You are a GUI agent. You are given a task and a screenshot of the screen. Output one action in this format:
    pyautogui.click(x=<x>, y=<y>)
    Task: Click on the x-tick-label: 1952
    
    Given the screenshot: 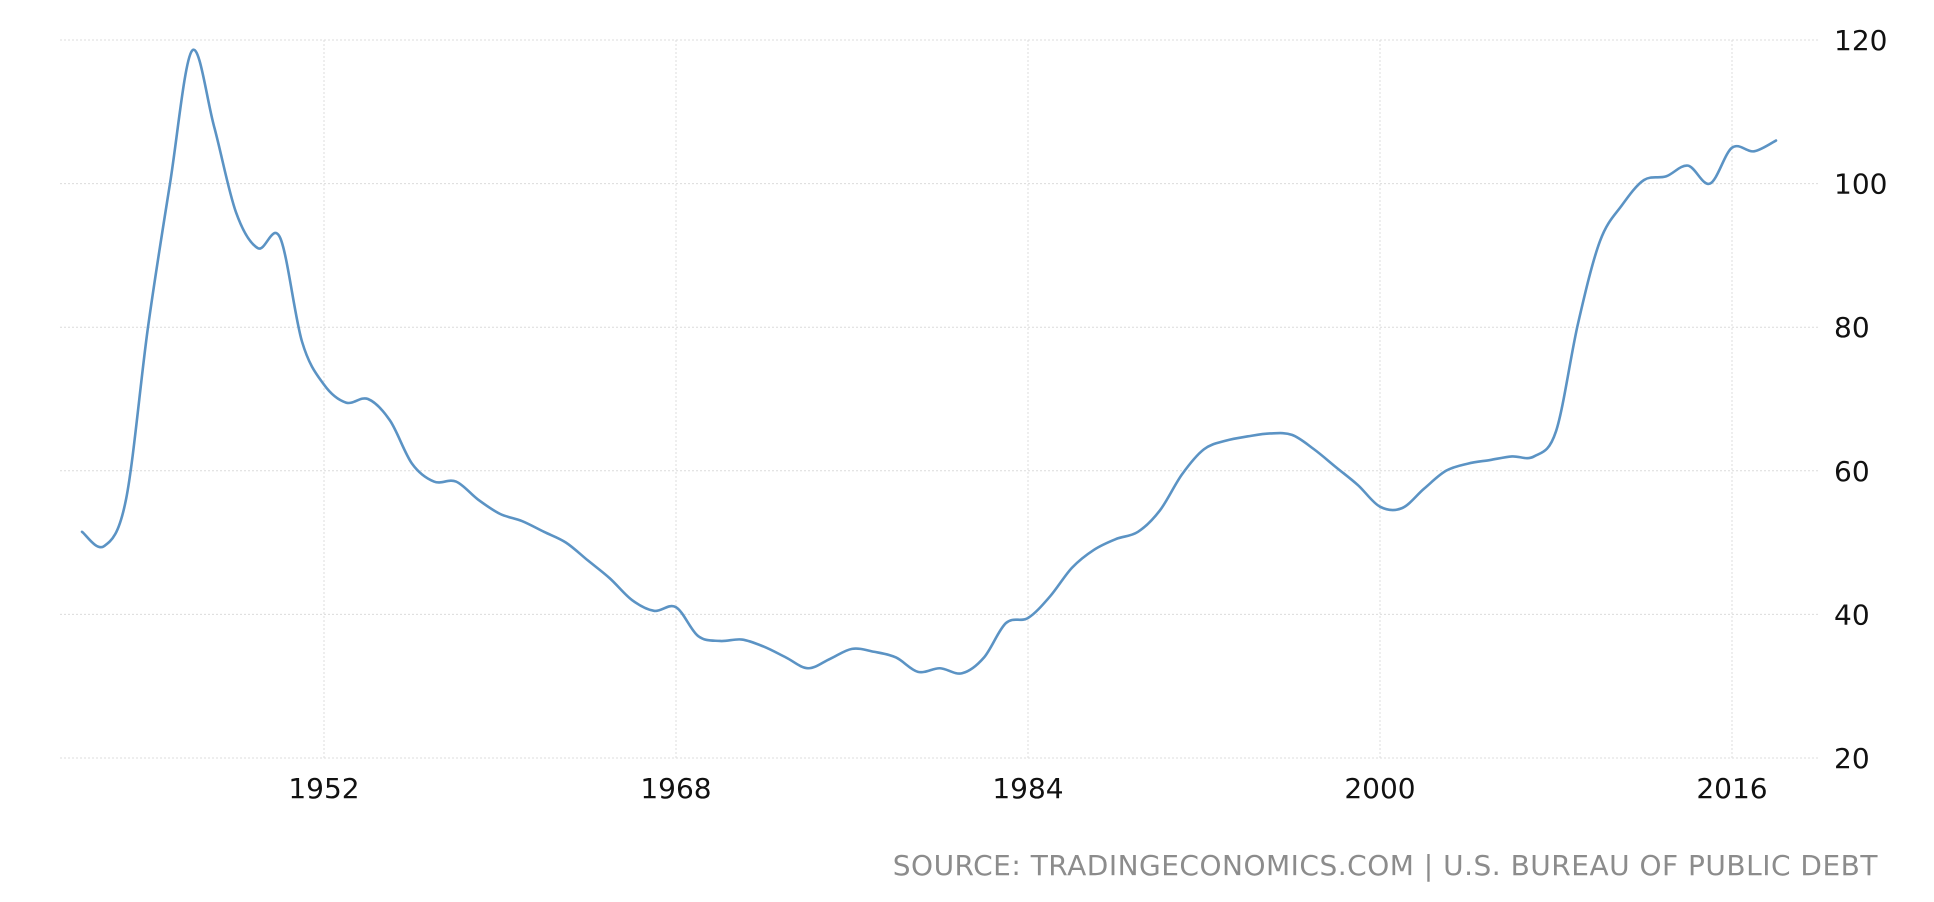 What is the action you would take?
    pyautogui.click(x=323, y=788)
    